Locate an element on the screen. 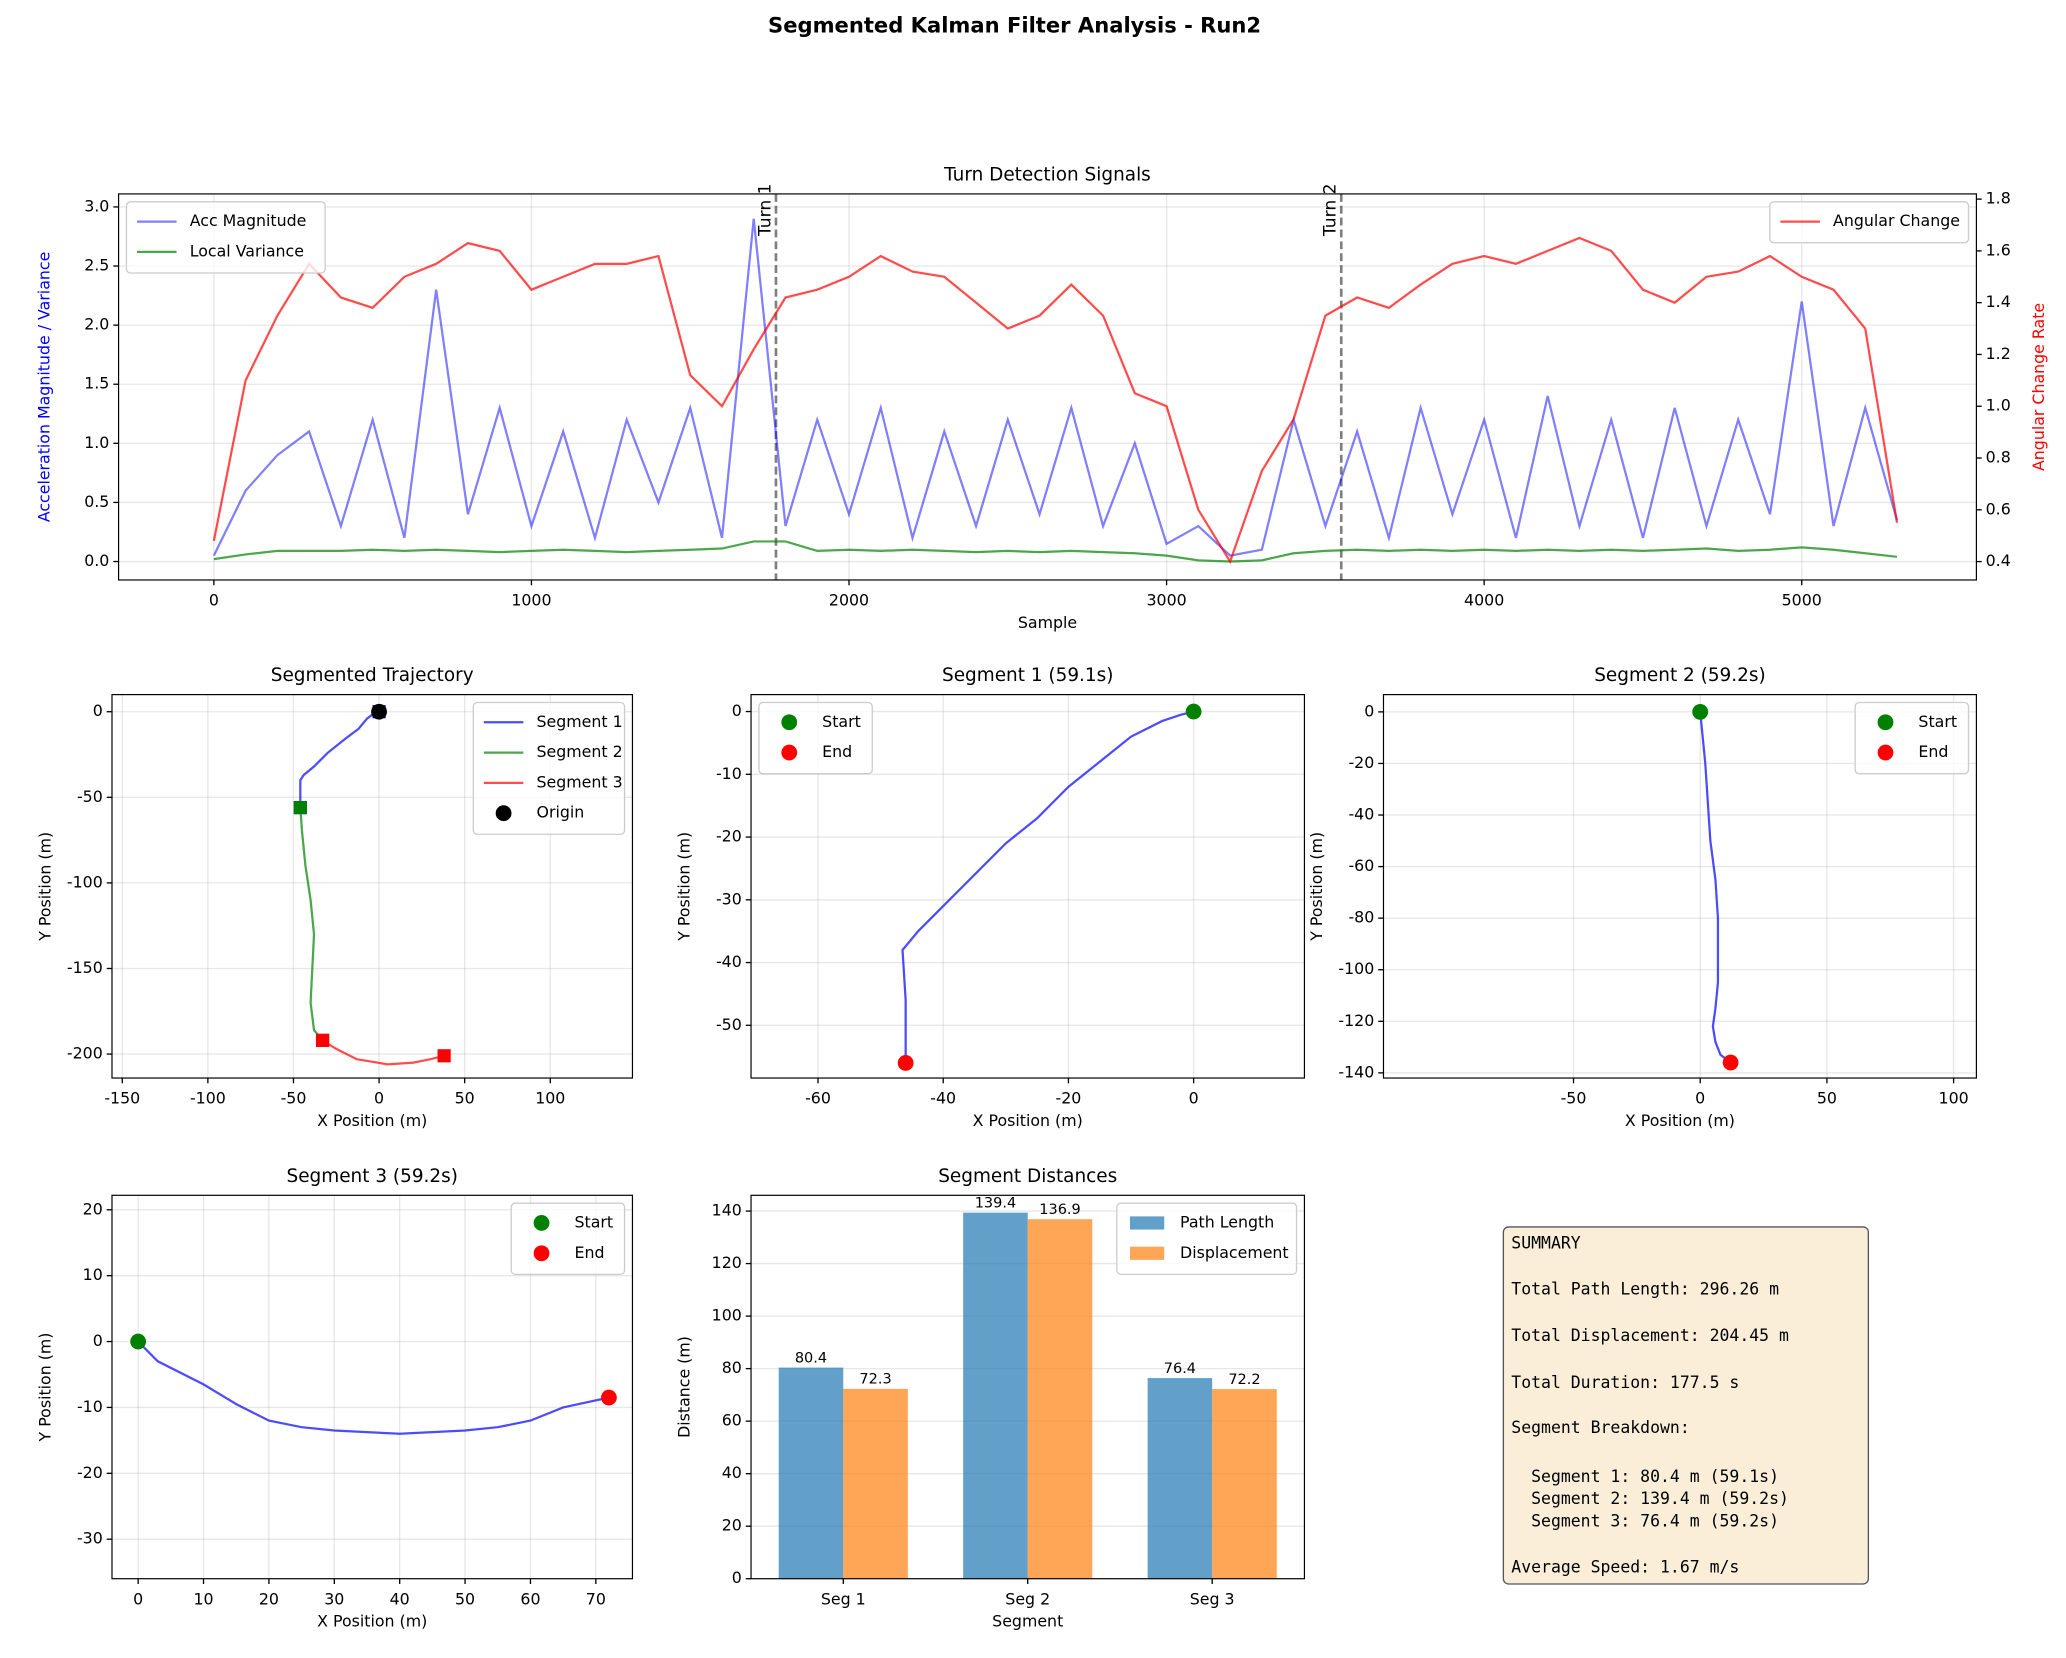 This screenshot has height=1658, width=2066. end-marker is located at coordinates (322, 1040).